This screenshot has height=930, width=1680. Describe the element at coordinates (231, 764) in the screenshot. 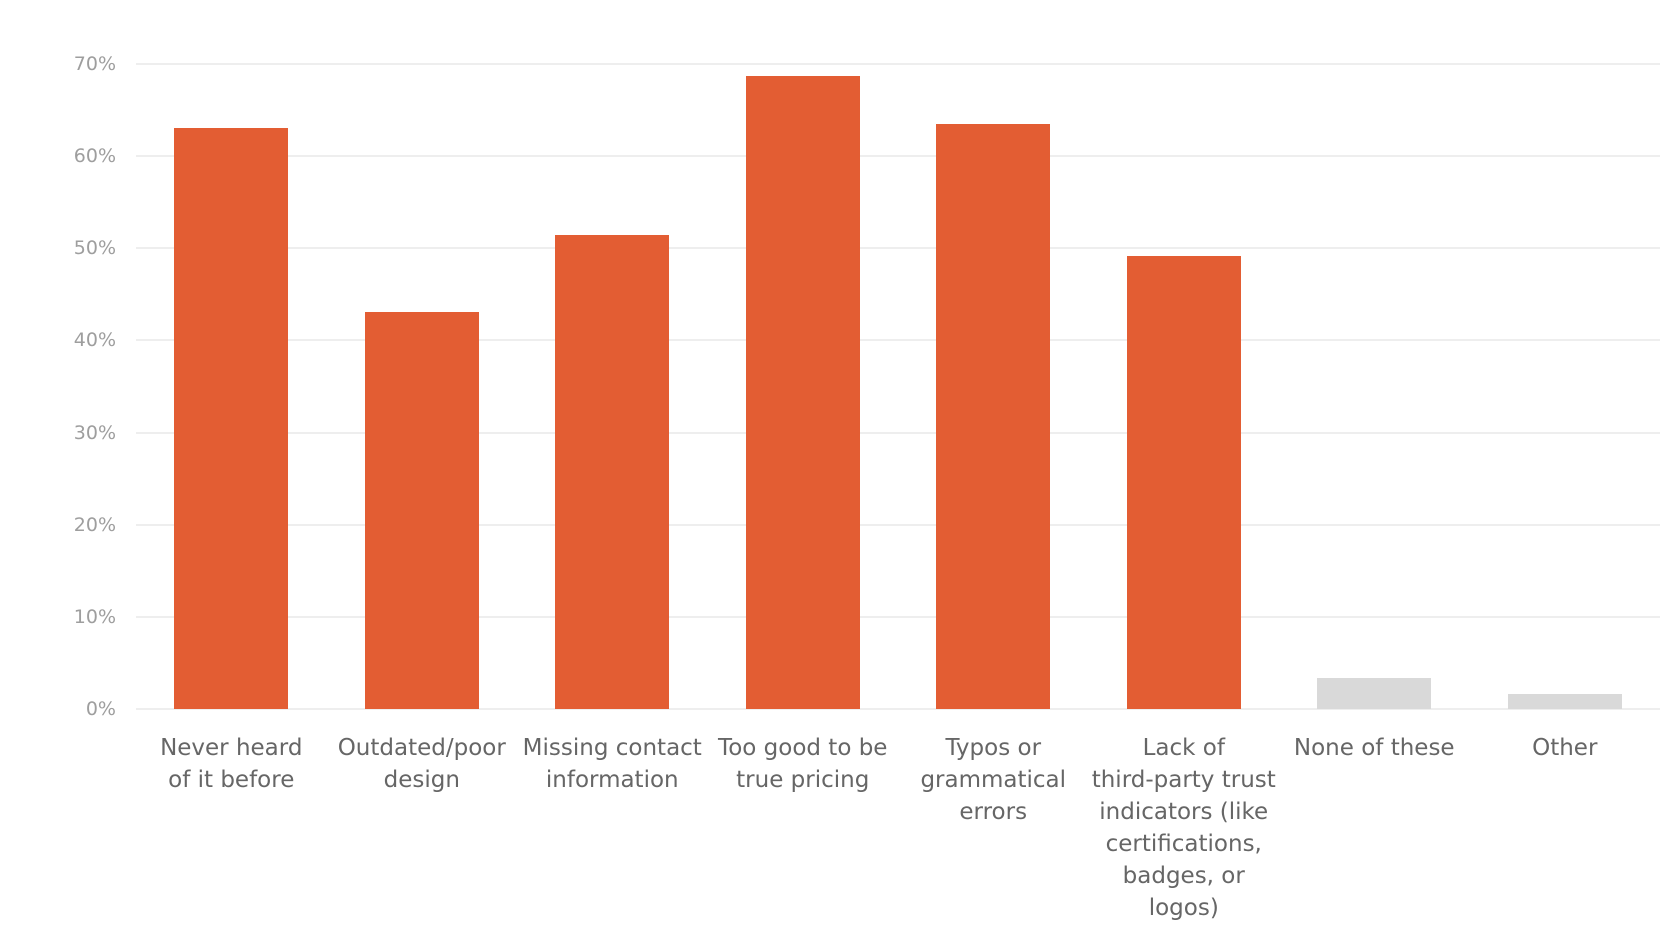

I see `x-tick-label: Never heard of it before` at that location.